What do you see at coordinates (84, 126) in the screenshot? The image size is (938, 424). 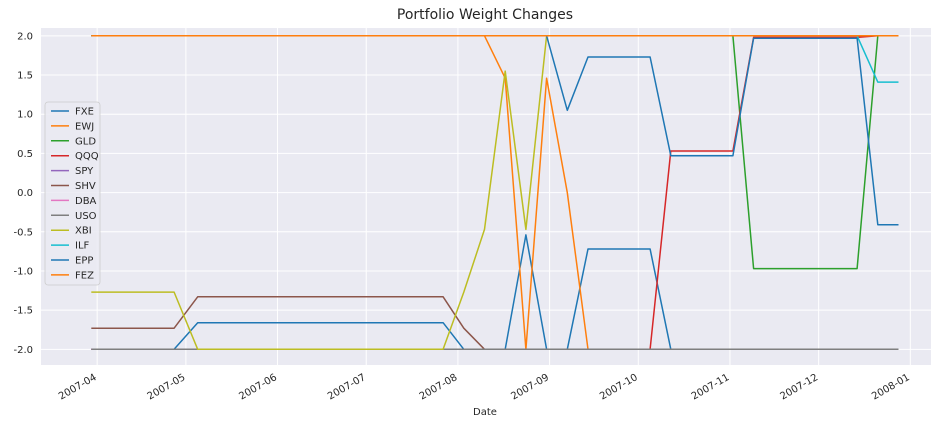 I see `legend-label-ewj: EWJ` at bounding box center [84, 126].